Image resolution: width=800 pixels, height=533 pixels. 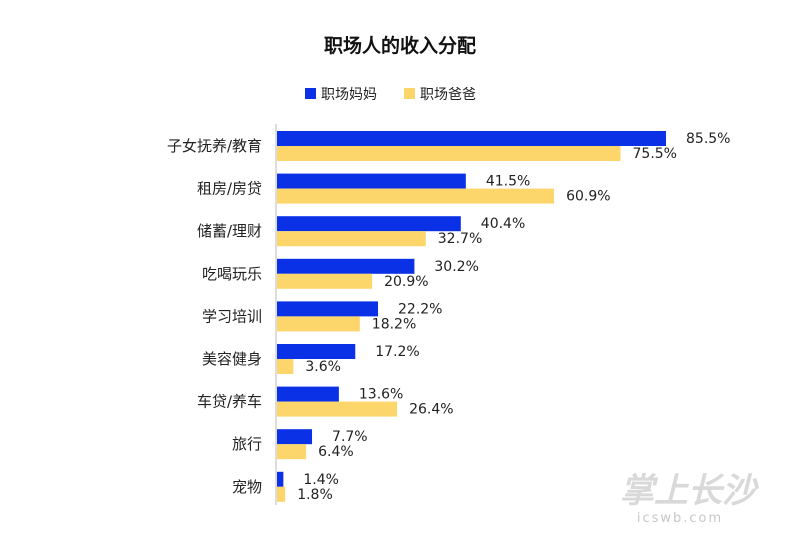 What do you see at coordinates (350, 437) in the screenshot?
I see `data-label: 7.7%` at bounding box center [350, 437].